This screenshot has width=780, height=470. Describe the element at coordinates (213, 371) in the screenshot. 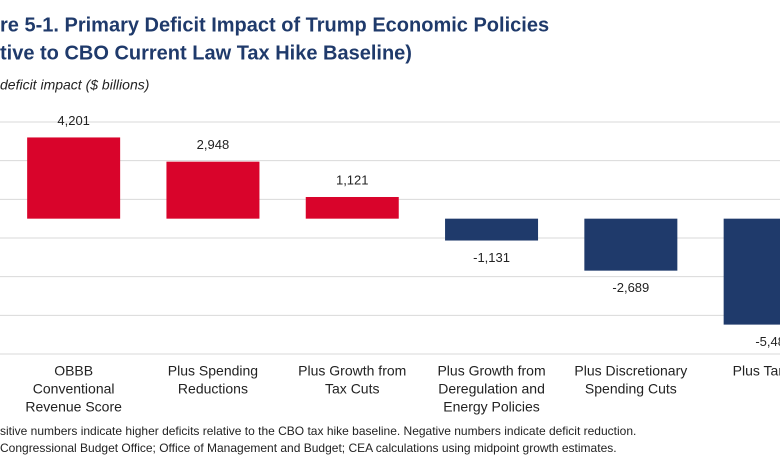

I see `x-tick-label: Plus Spending` at that location.